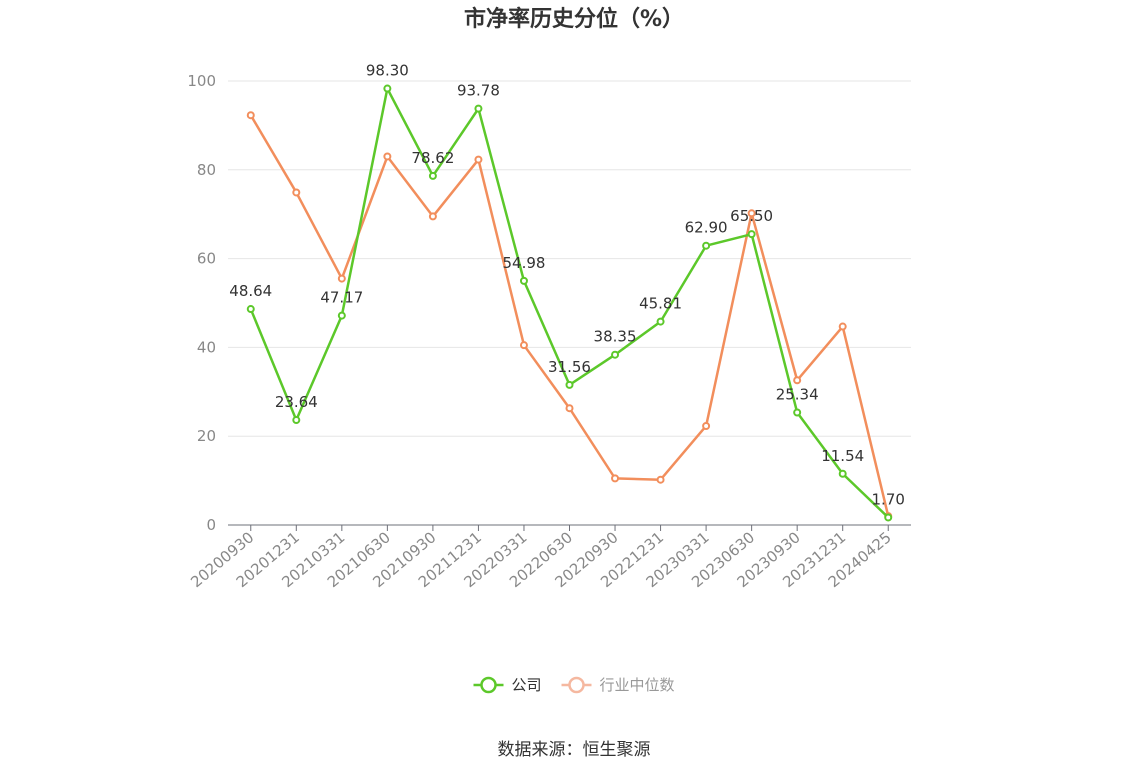 The height and width of the screenshot is (776, 1148). Describe the element at coordinates (206, 259) in the screenshot. I see `y-tick-label: 60` at that location.